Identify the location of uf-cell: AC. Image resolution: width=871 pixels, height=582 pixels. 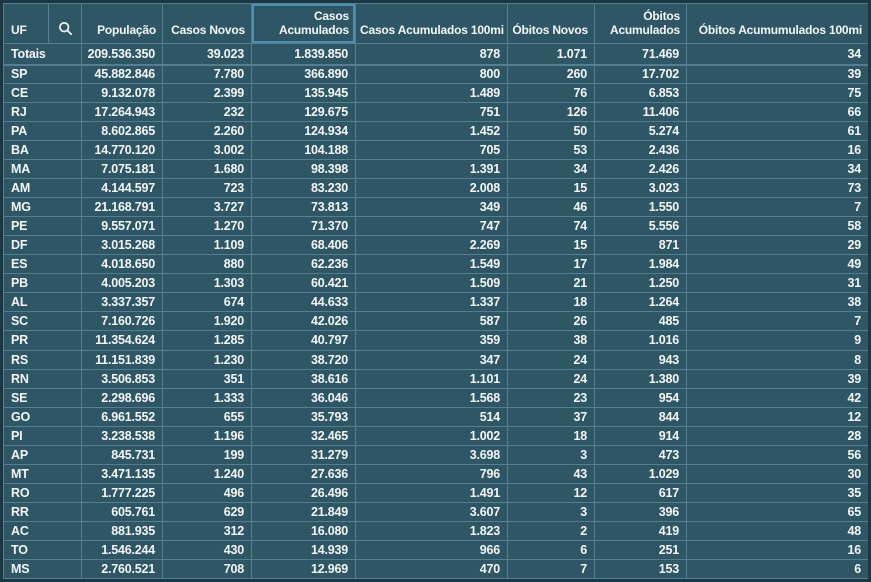
(42, 530).